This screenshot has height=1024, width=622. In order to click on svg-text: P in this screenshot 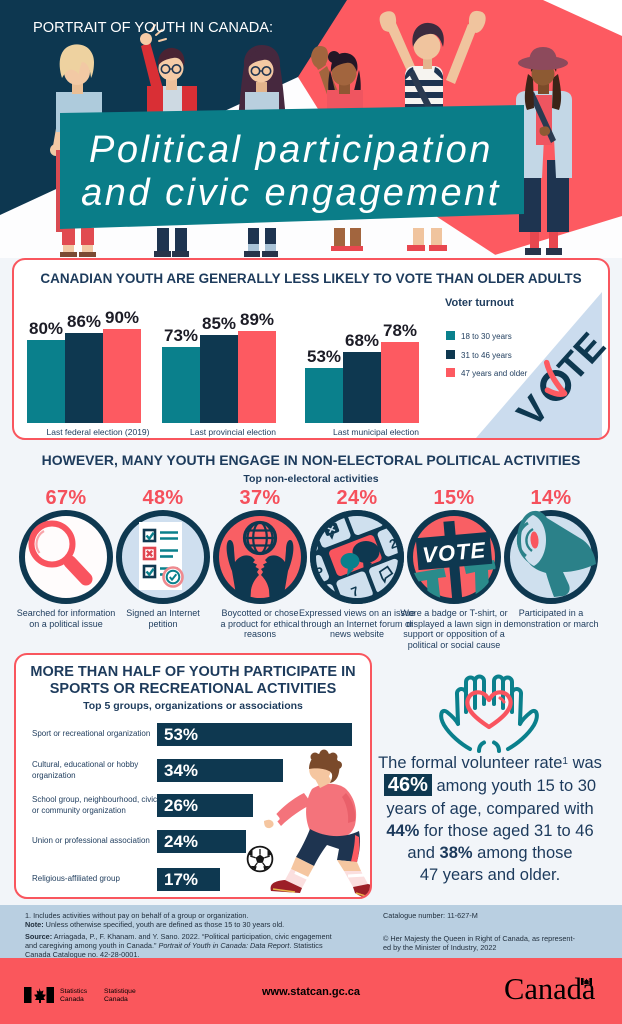, I will do `click(319, 571)`.